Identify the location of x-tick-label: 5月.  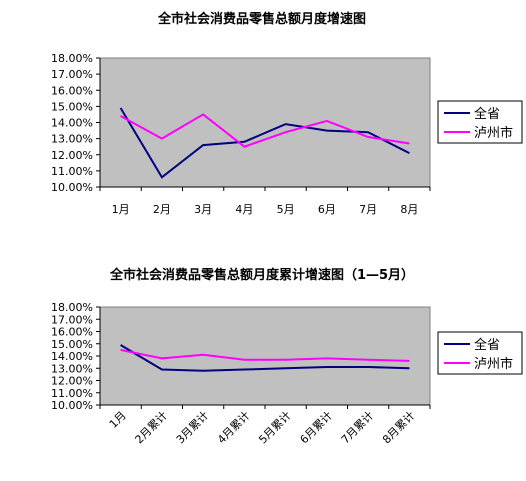
(286, 209).